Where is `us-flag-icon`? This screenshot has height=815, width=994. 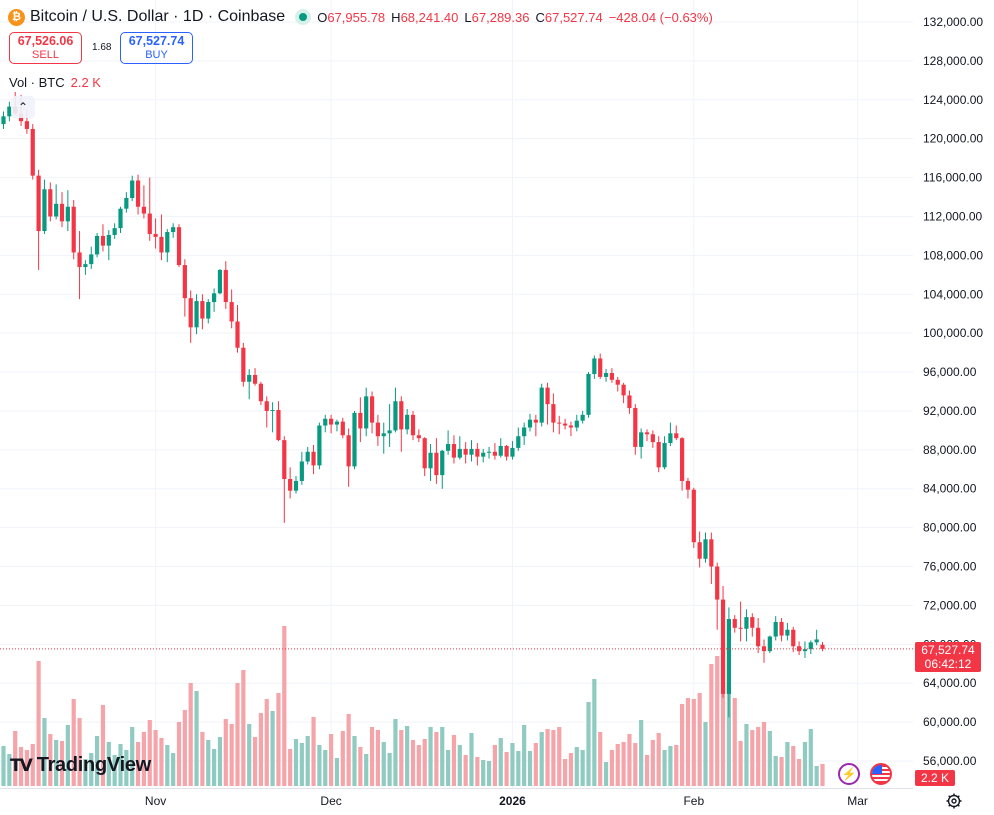 us-flag-icon is located at coordinates (881, 774).